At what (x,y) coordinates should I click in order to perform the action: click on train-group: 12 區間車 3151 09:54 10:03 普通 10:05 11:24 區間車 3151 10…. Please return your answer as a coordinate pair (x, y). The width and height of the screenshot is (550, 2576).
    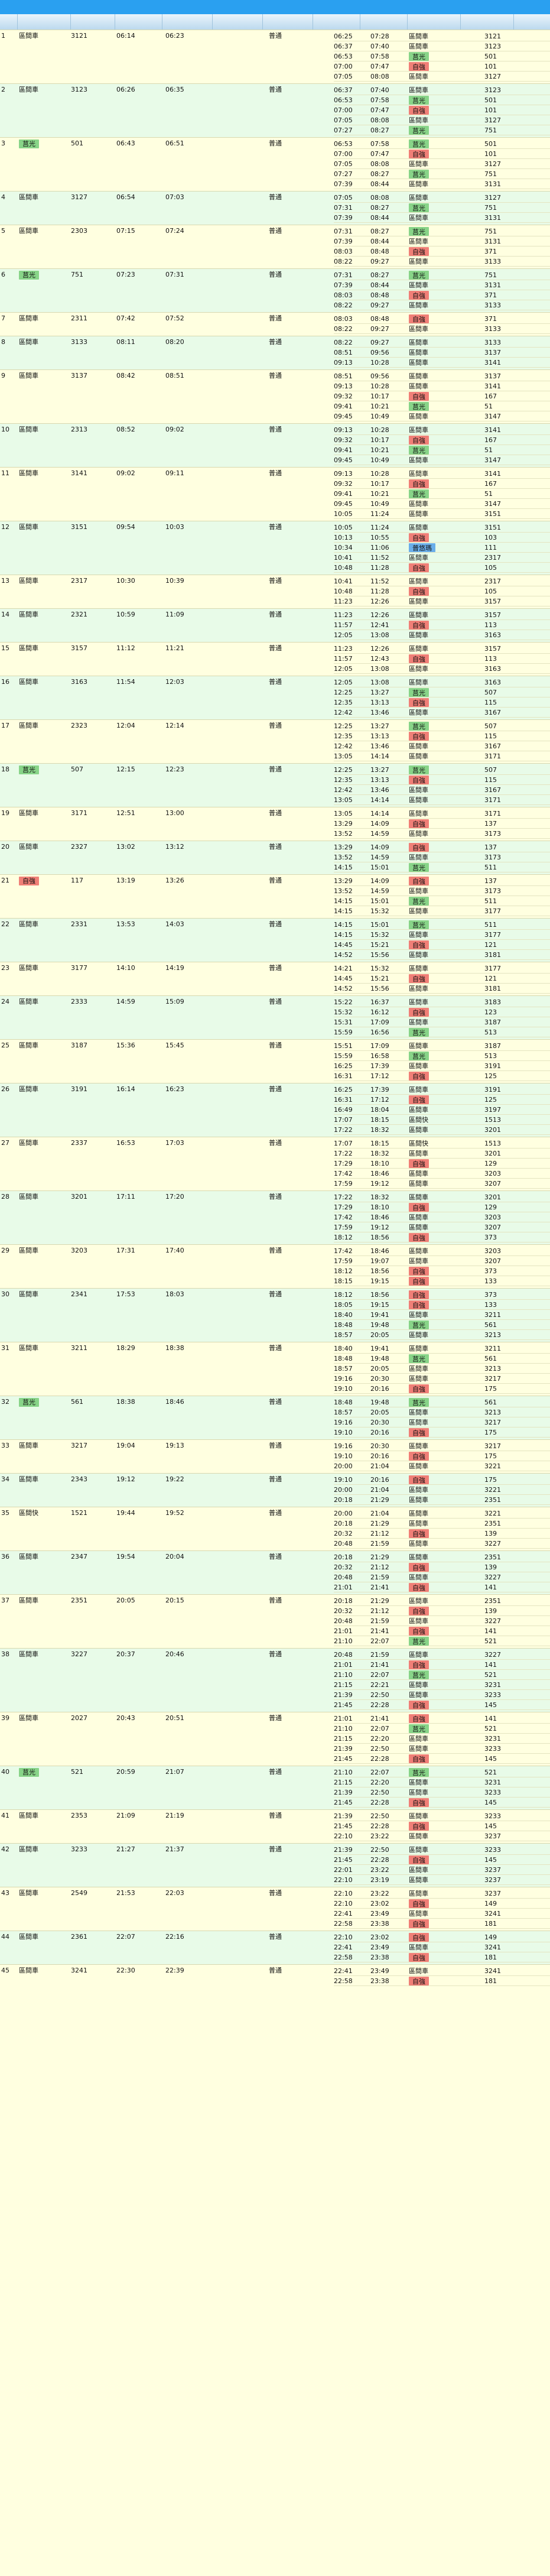
    Looking at the image, I should click on (275, 548).